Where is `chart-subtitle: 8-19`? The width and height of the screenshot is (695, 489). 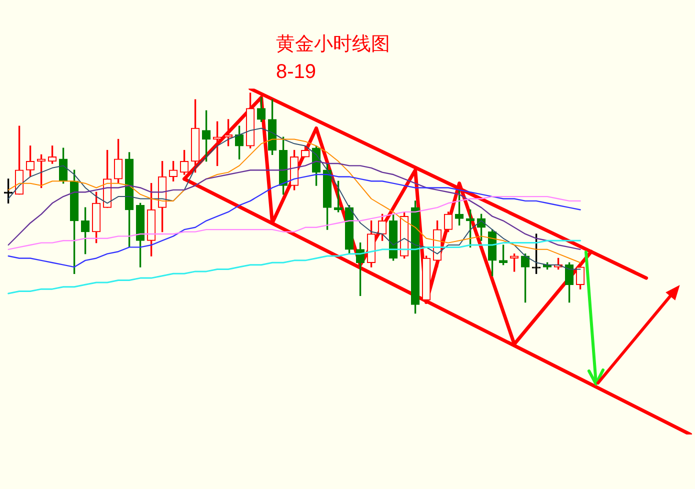
chart-subtitle: 8-19 is located at coordinates (296, 72).